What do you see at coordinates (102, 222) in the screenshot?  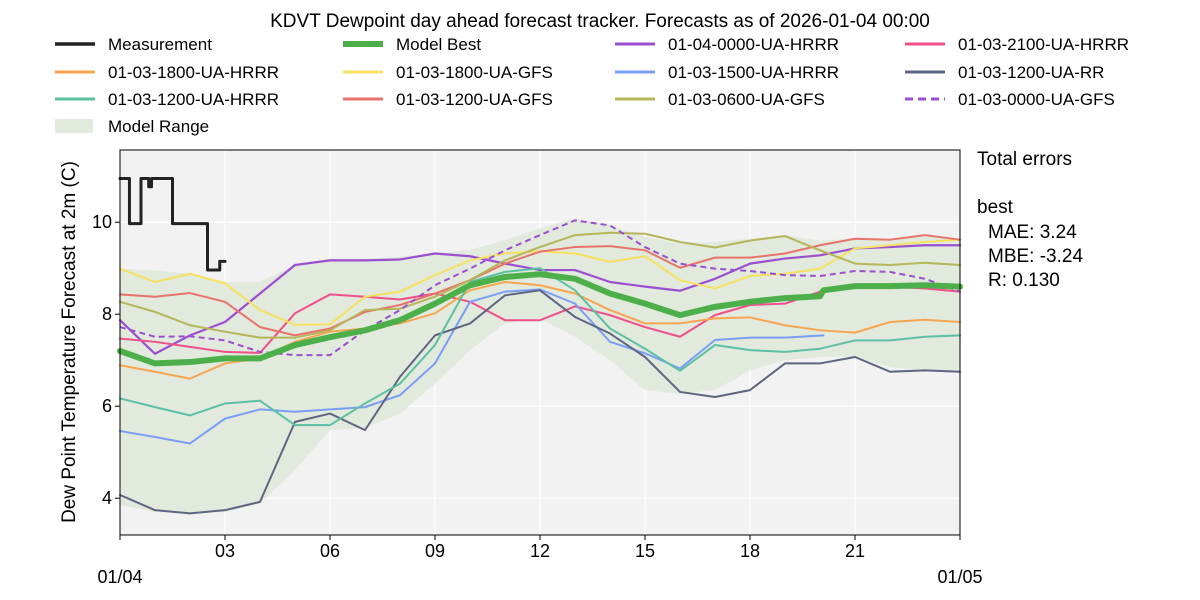 I see `y-tick-label: 10` at bounding box center [102, 222].